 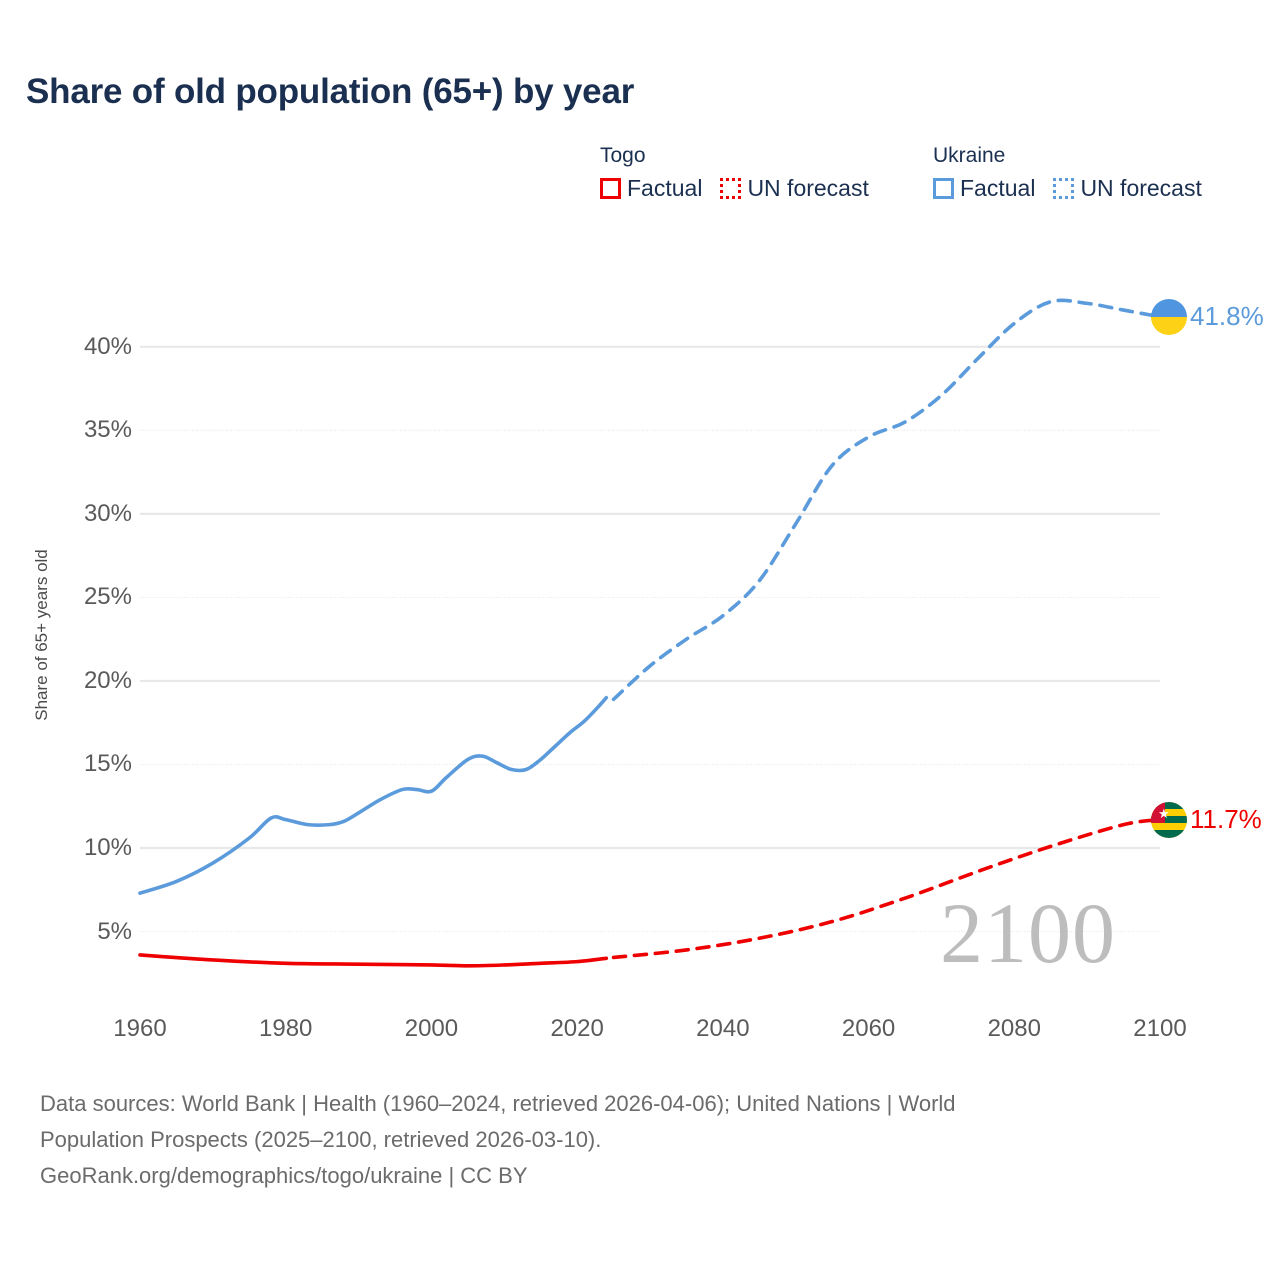 What do you see at coordinates (140, 1028) in the screenshot?
I see `x-axis-tick-label: 1960` at bounding box center [140, 1028].